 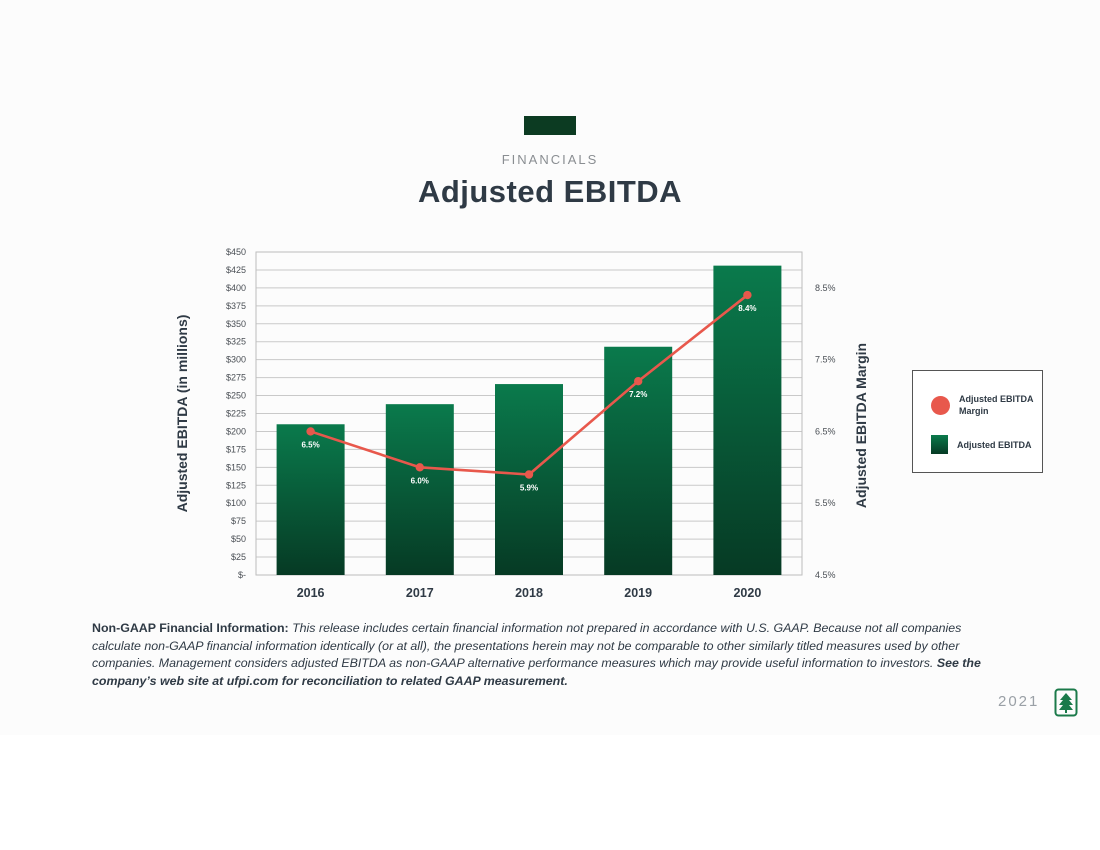 What do you see at coordinates (310, 431) in the screenshot?
I see `margin-point-2016` at bounding box center [310, 431].